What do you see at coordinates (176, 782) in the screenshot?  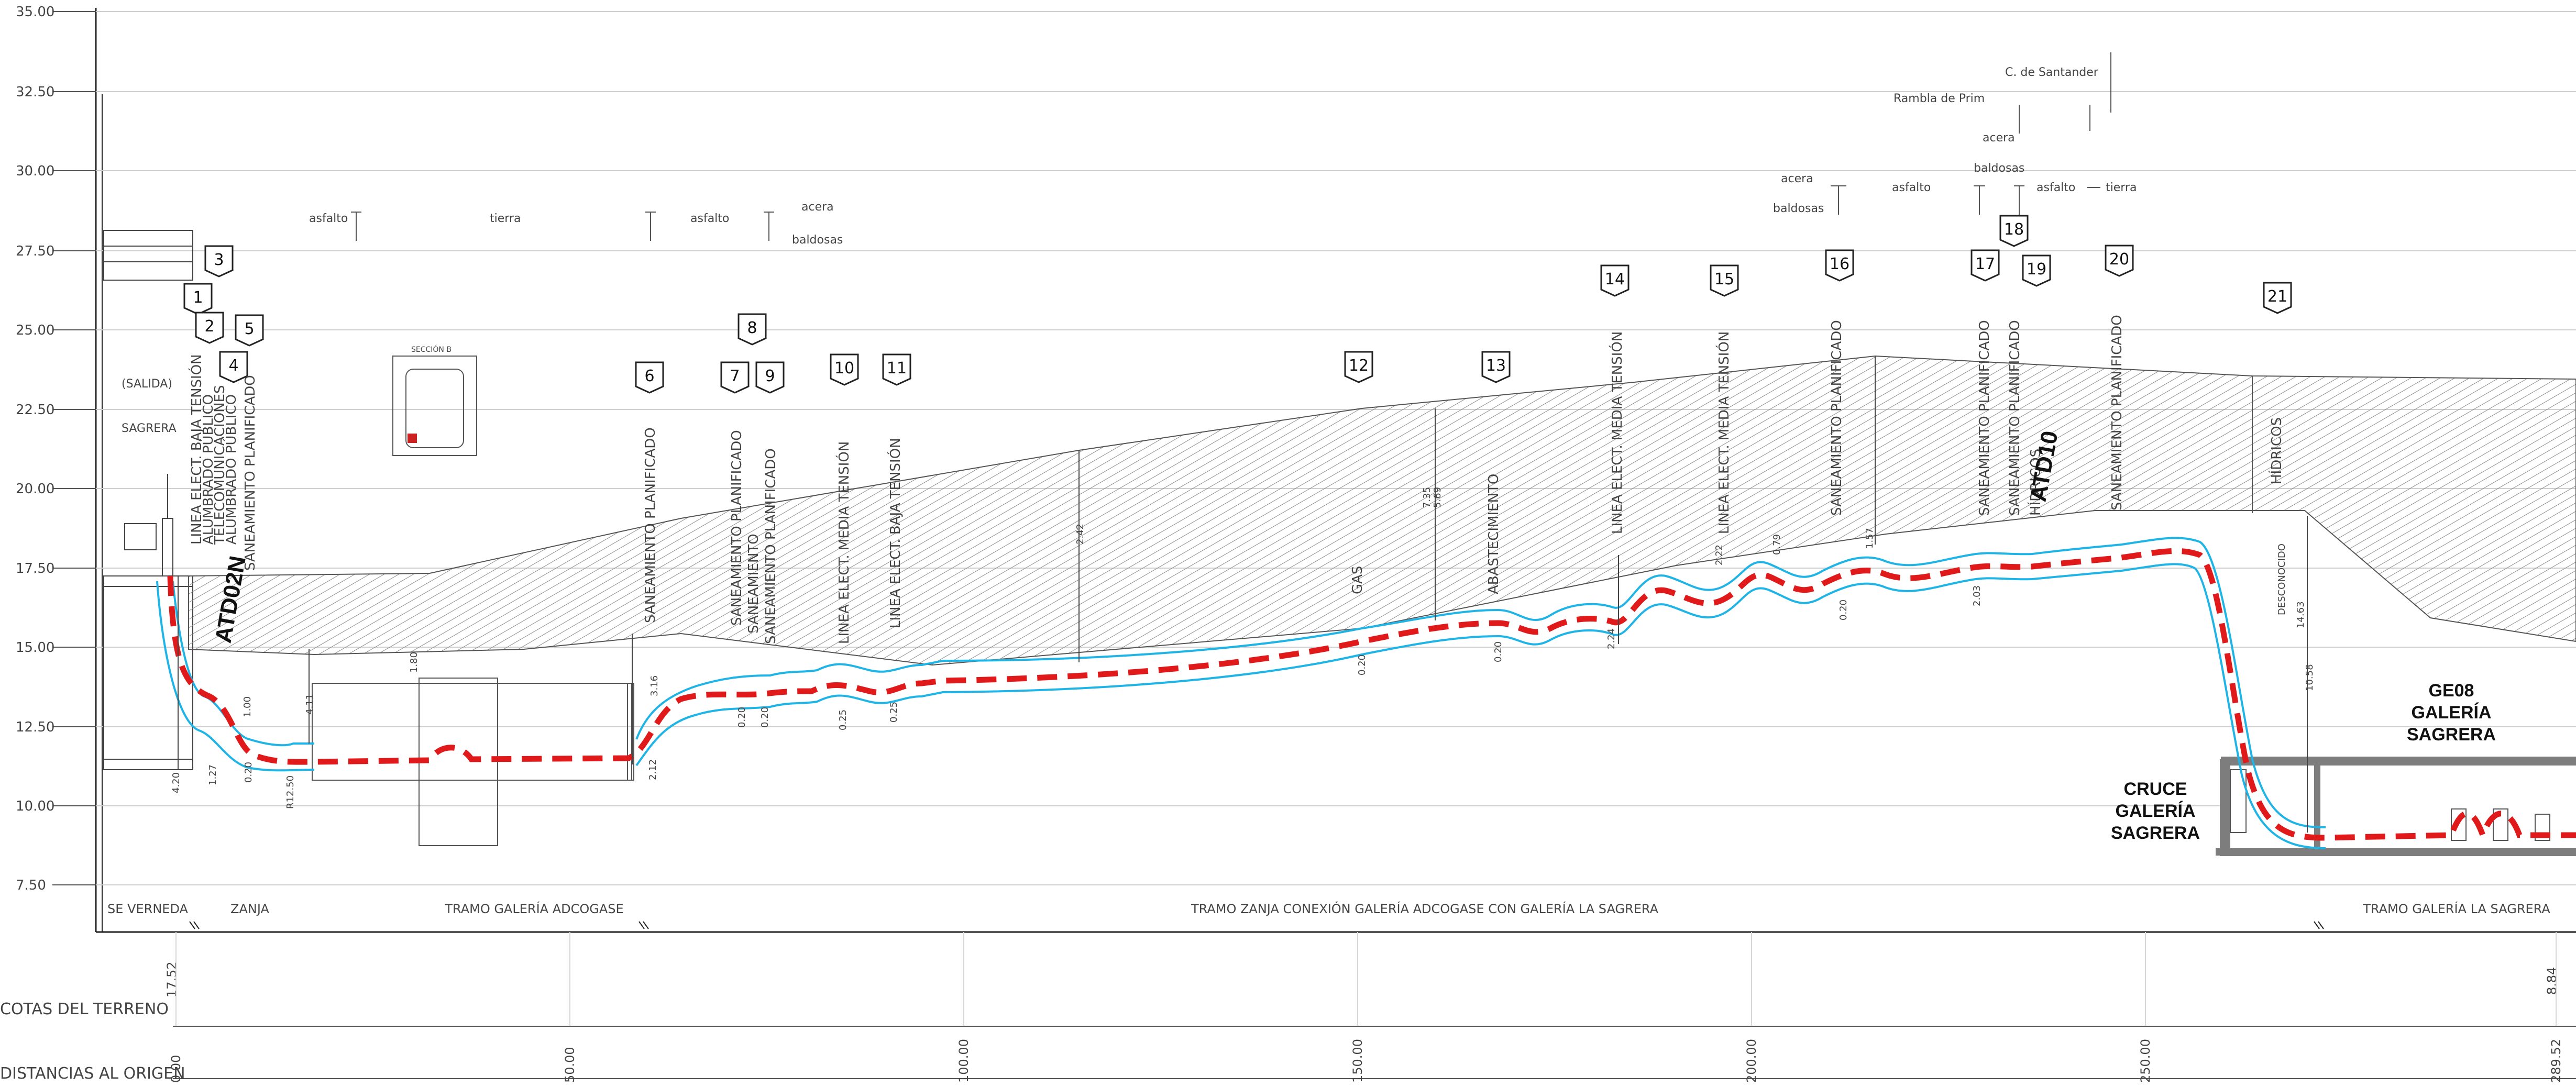 I see `dimension: 4.20` at bounding box center [176, 782].